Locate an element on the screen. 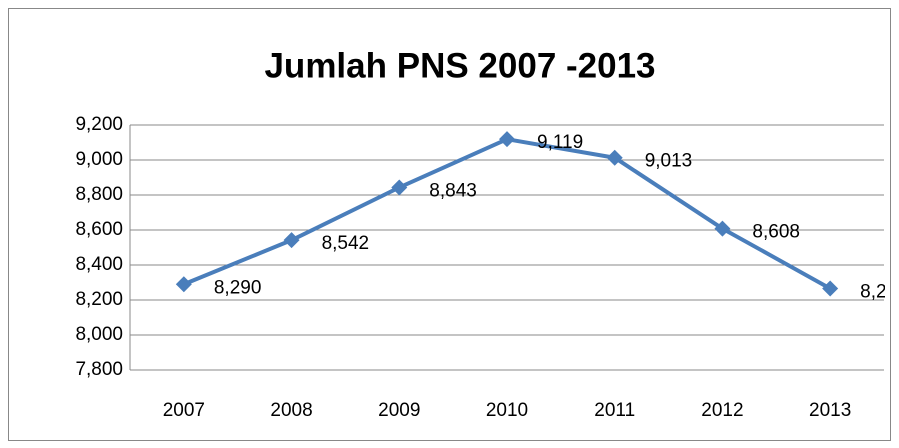  y-tick-label: 8,600 is located at coordinates (99, 229).